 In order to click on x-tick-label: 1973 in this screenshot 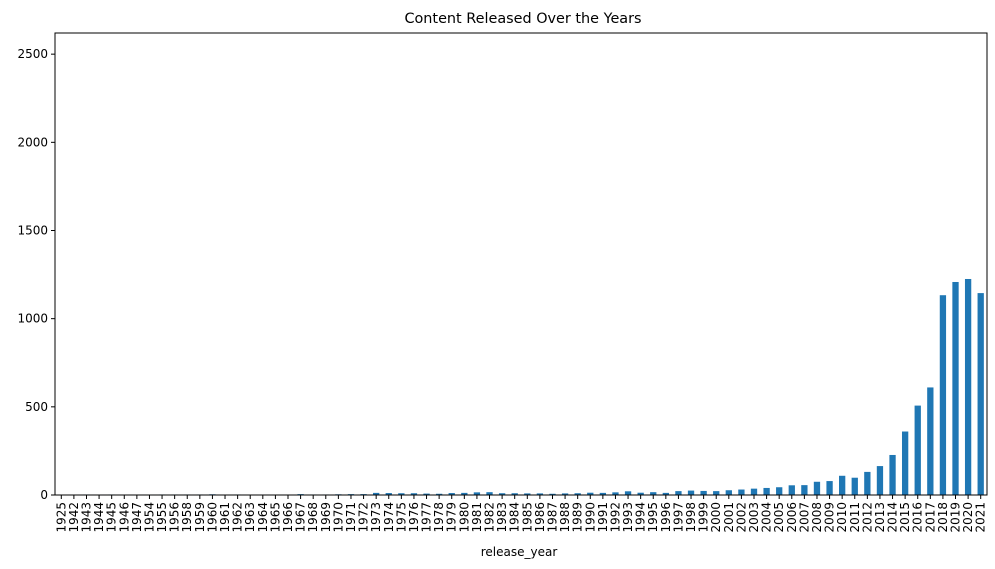, I will do `click(376, 517)`.